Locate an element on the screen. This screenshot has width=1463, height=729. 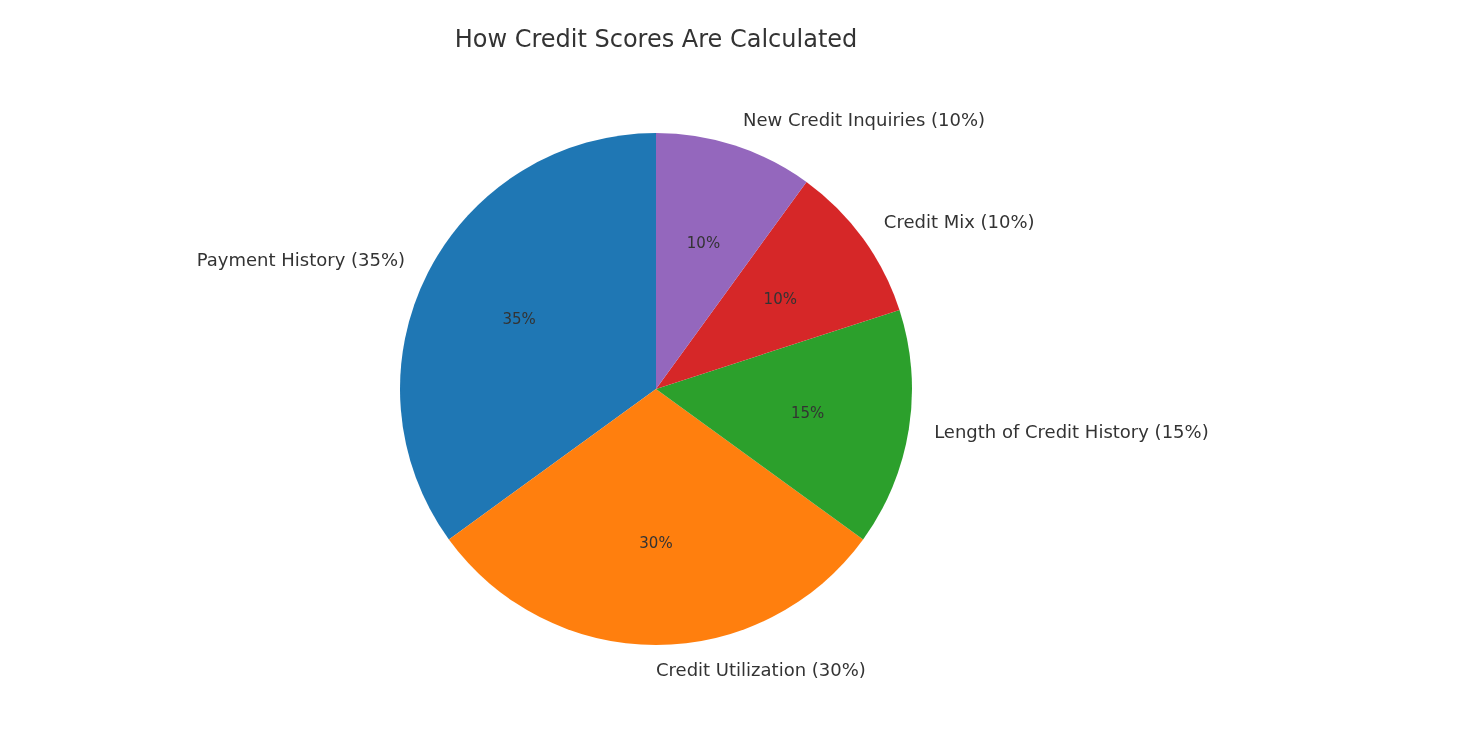
data-label: 15% is located at coordinates (808, 413).